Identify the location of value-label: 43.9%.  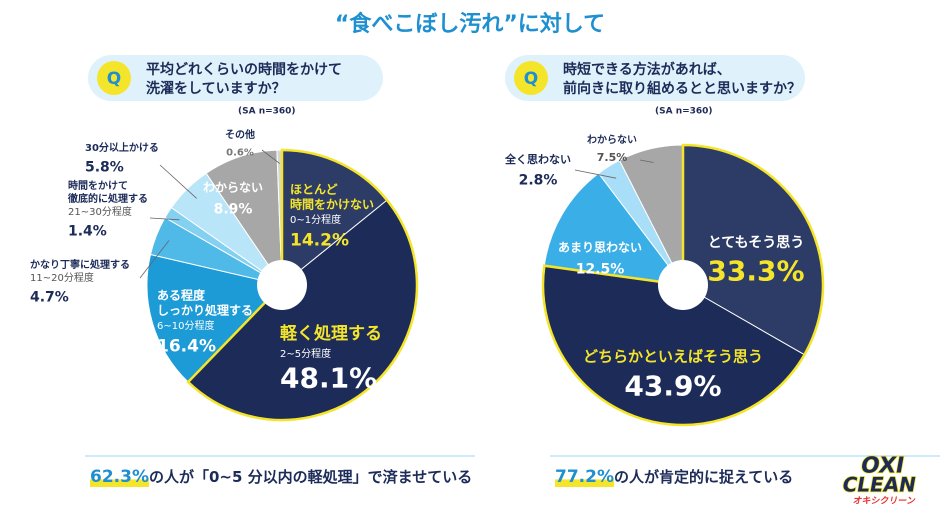
(672, 386).